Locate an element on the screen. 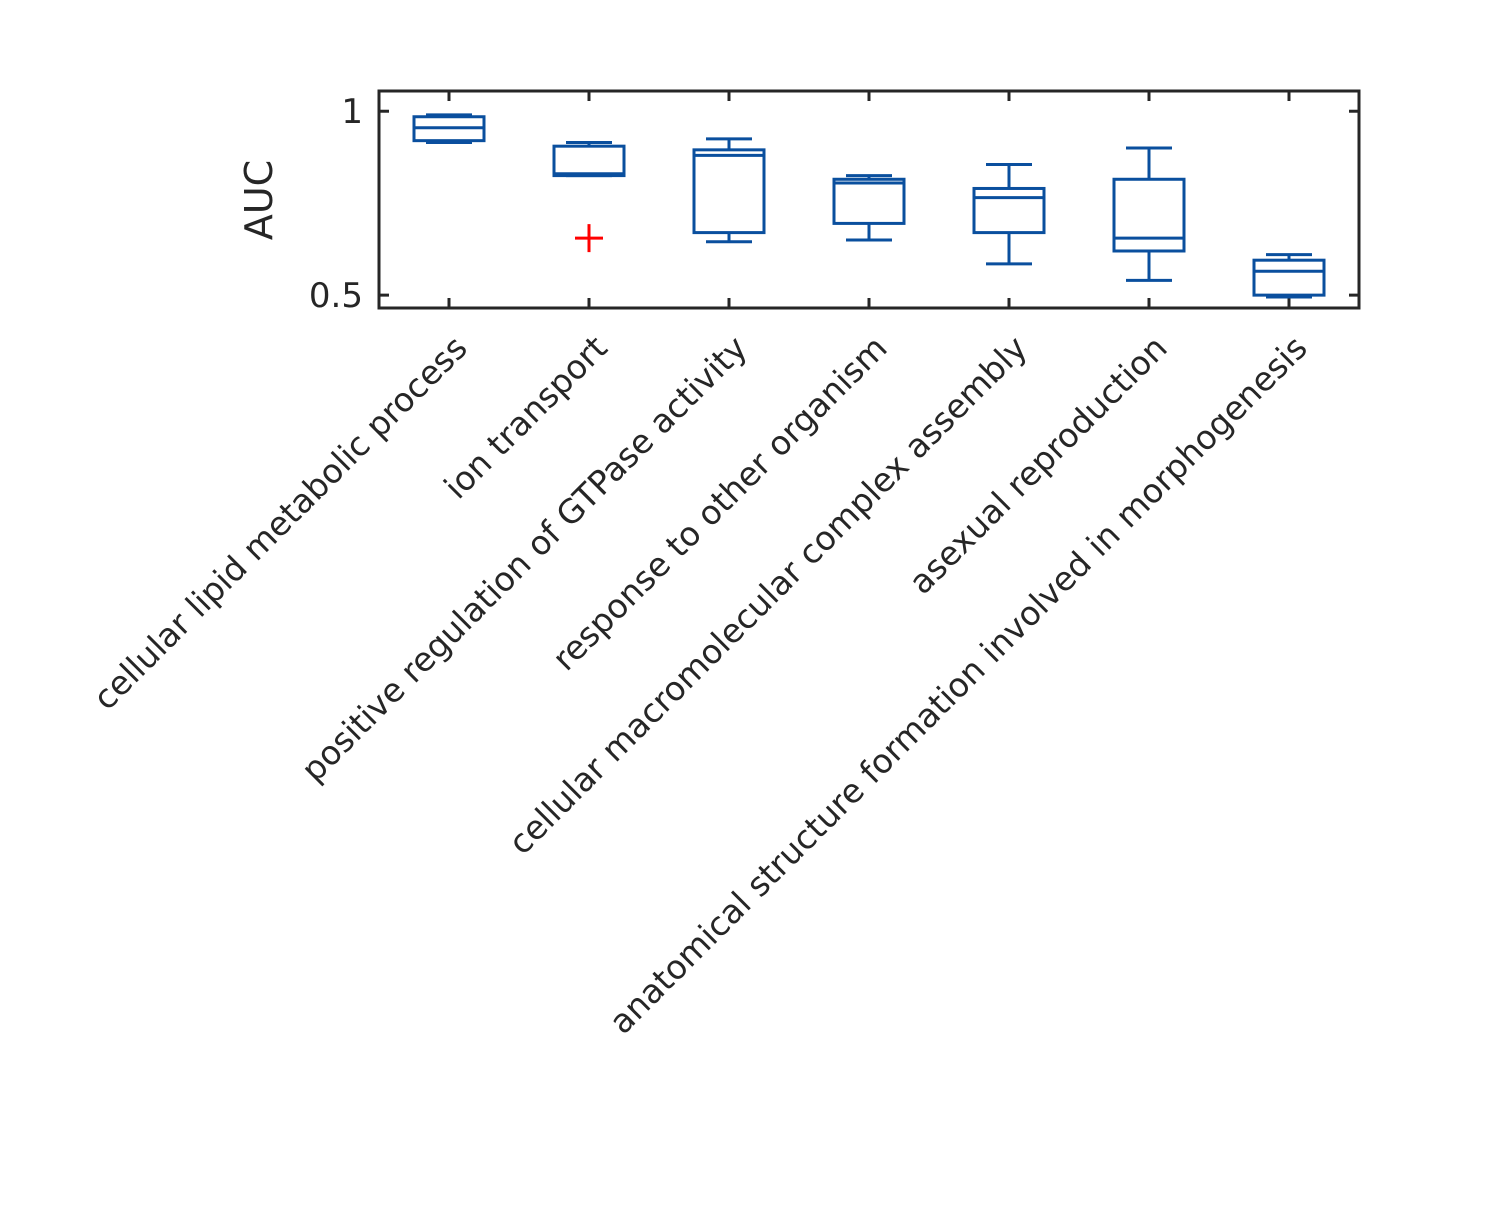 The height and width of the screenshot is (1205, 1500). y-ticks: 0.51 is located at coordinates (834, 204).